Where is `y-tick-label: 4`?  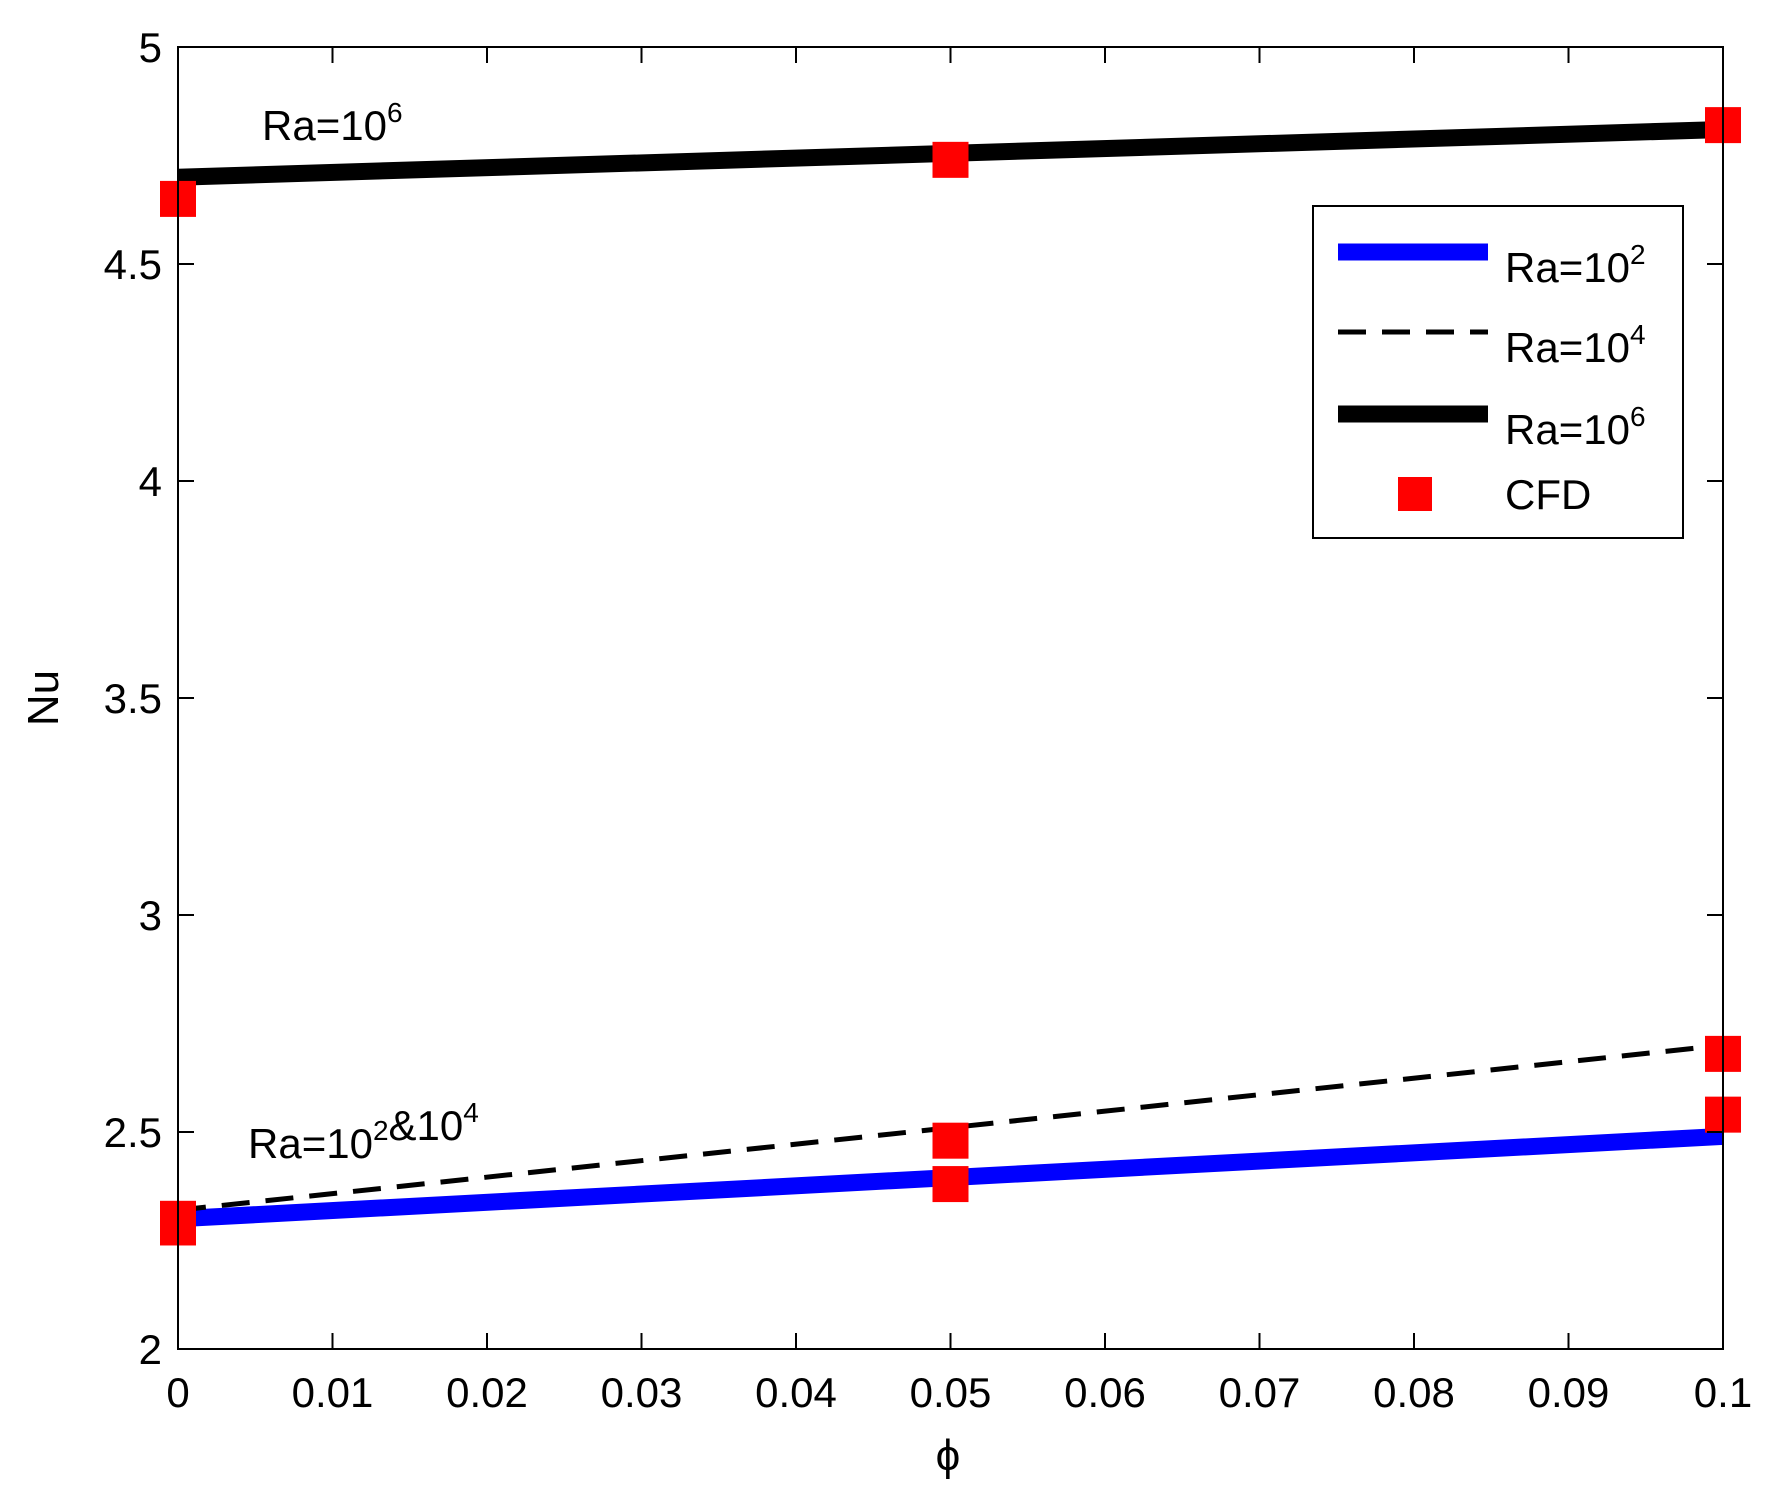 y-tick-label: 4 is located at coordinates (150, 481).